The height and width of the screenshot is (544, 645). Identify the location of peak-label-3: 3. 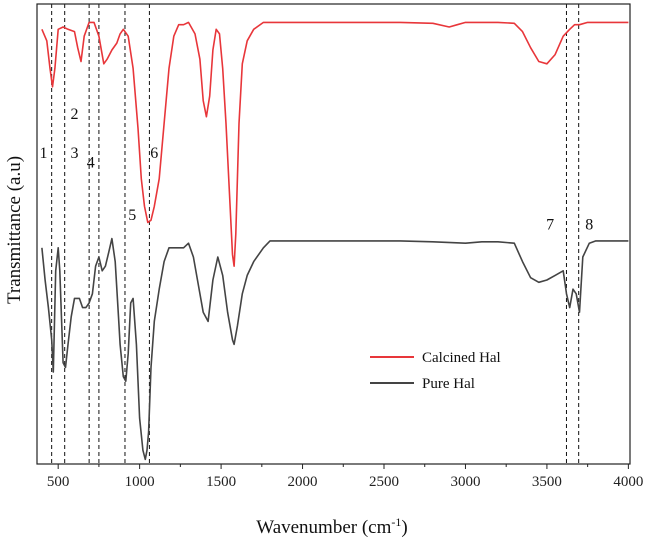
(74, 153).